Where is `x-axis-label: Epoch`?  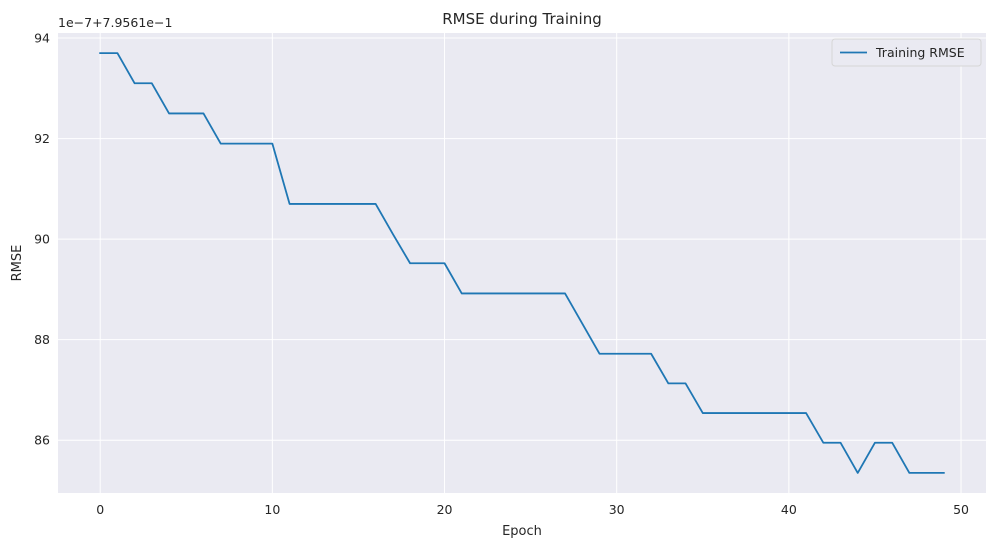 x-axis-label: Epoch is located at coordinates (522, 531).